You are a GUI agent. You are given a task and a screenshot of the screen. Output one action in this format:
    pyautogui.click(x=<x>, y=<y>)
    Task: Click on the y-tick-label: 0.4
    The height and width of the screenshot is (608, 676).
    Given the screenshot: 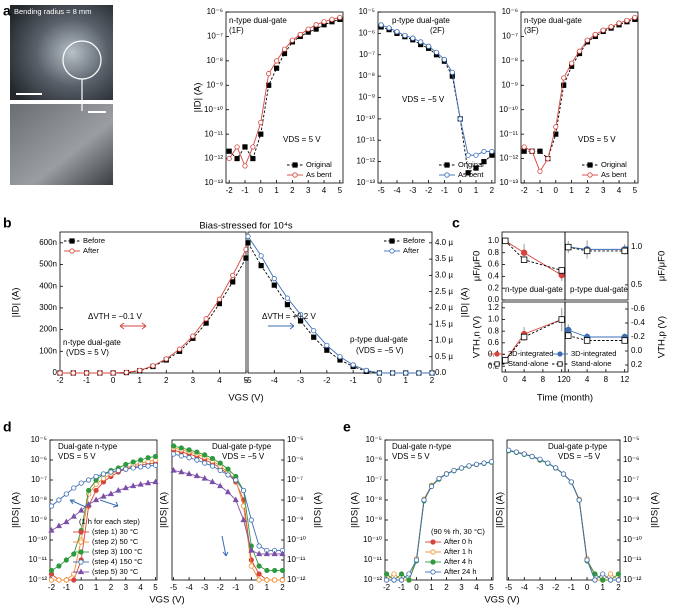 What is the action you would take?
    pyautogui.click(x=494, y=275)
    